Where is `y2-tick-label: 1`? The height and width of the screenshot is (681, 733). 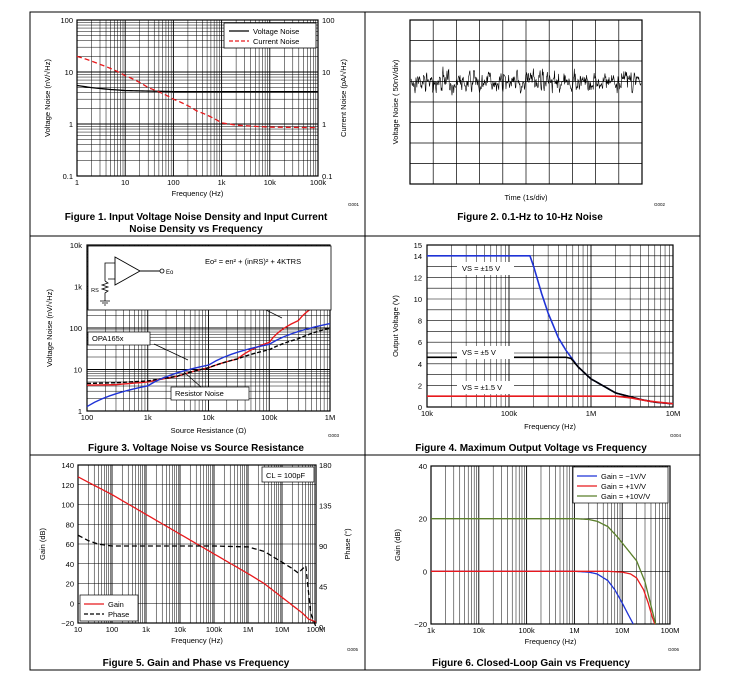 y2-tick-label: 1 is located at coordinates (324, 124).